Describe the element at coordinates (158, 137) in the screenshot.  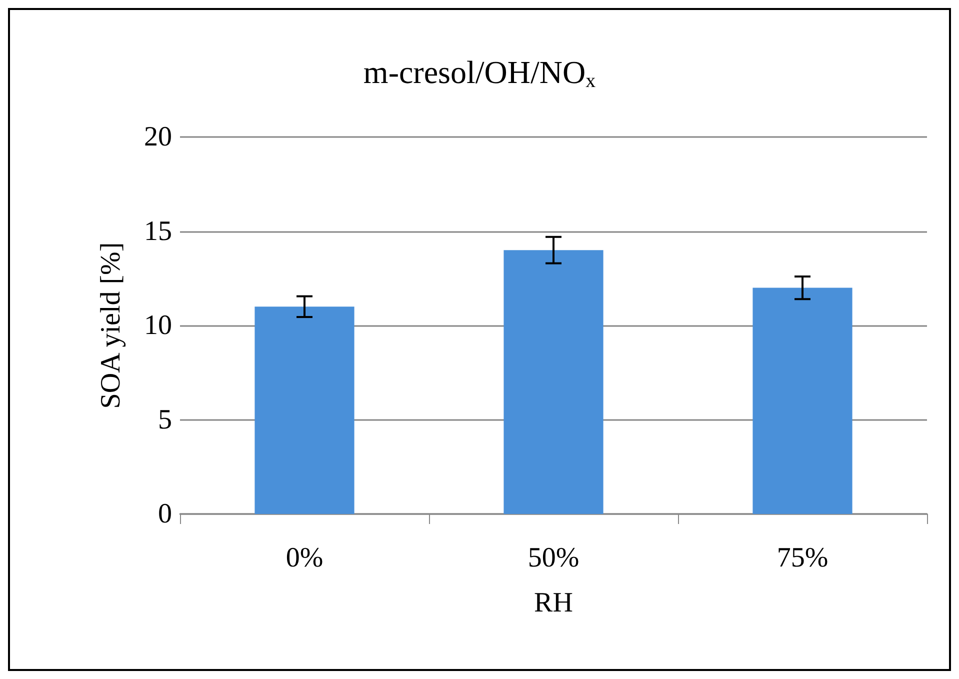
I see `y-tick-label: 20` at that location.